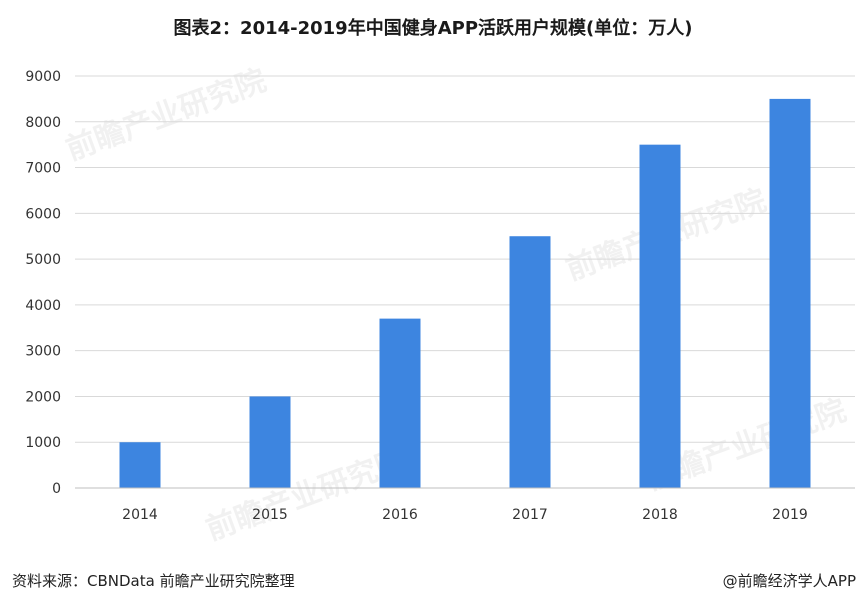 This screenshot has width=866, height=608. I want to click on y-tick-label: 2000, so click(43, 397).